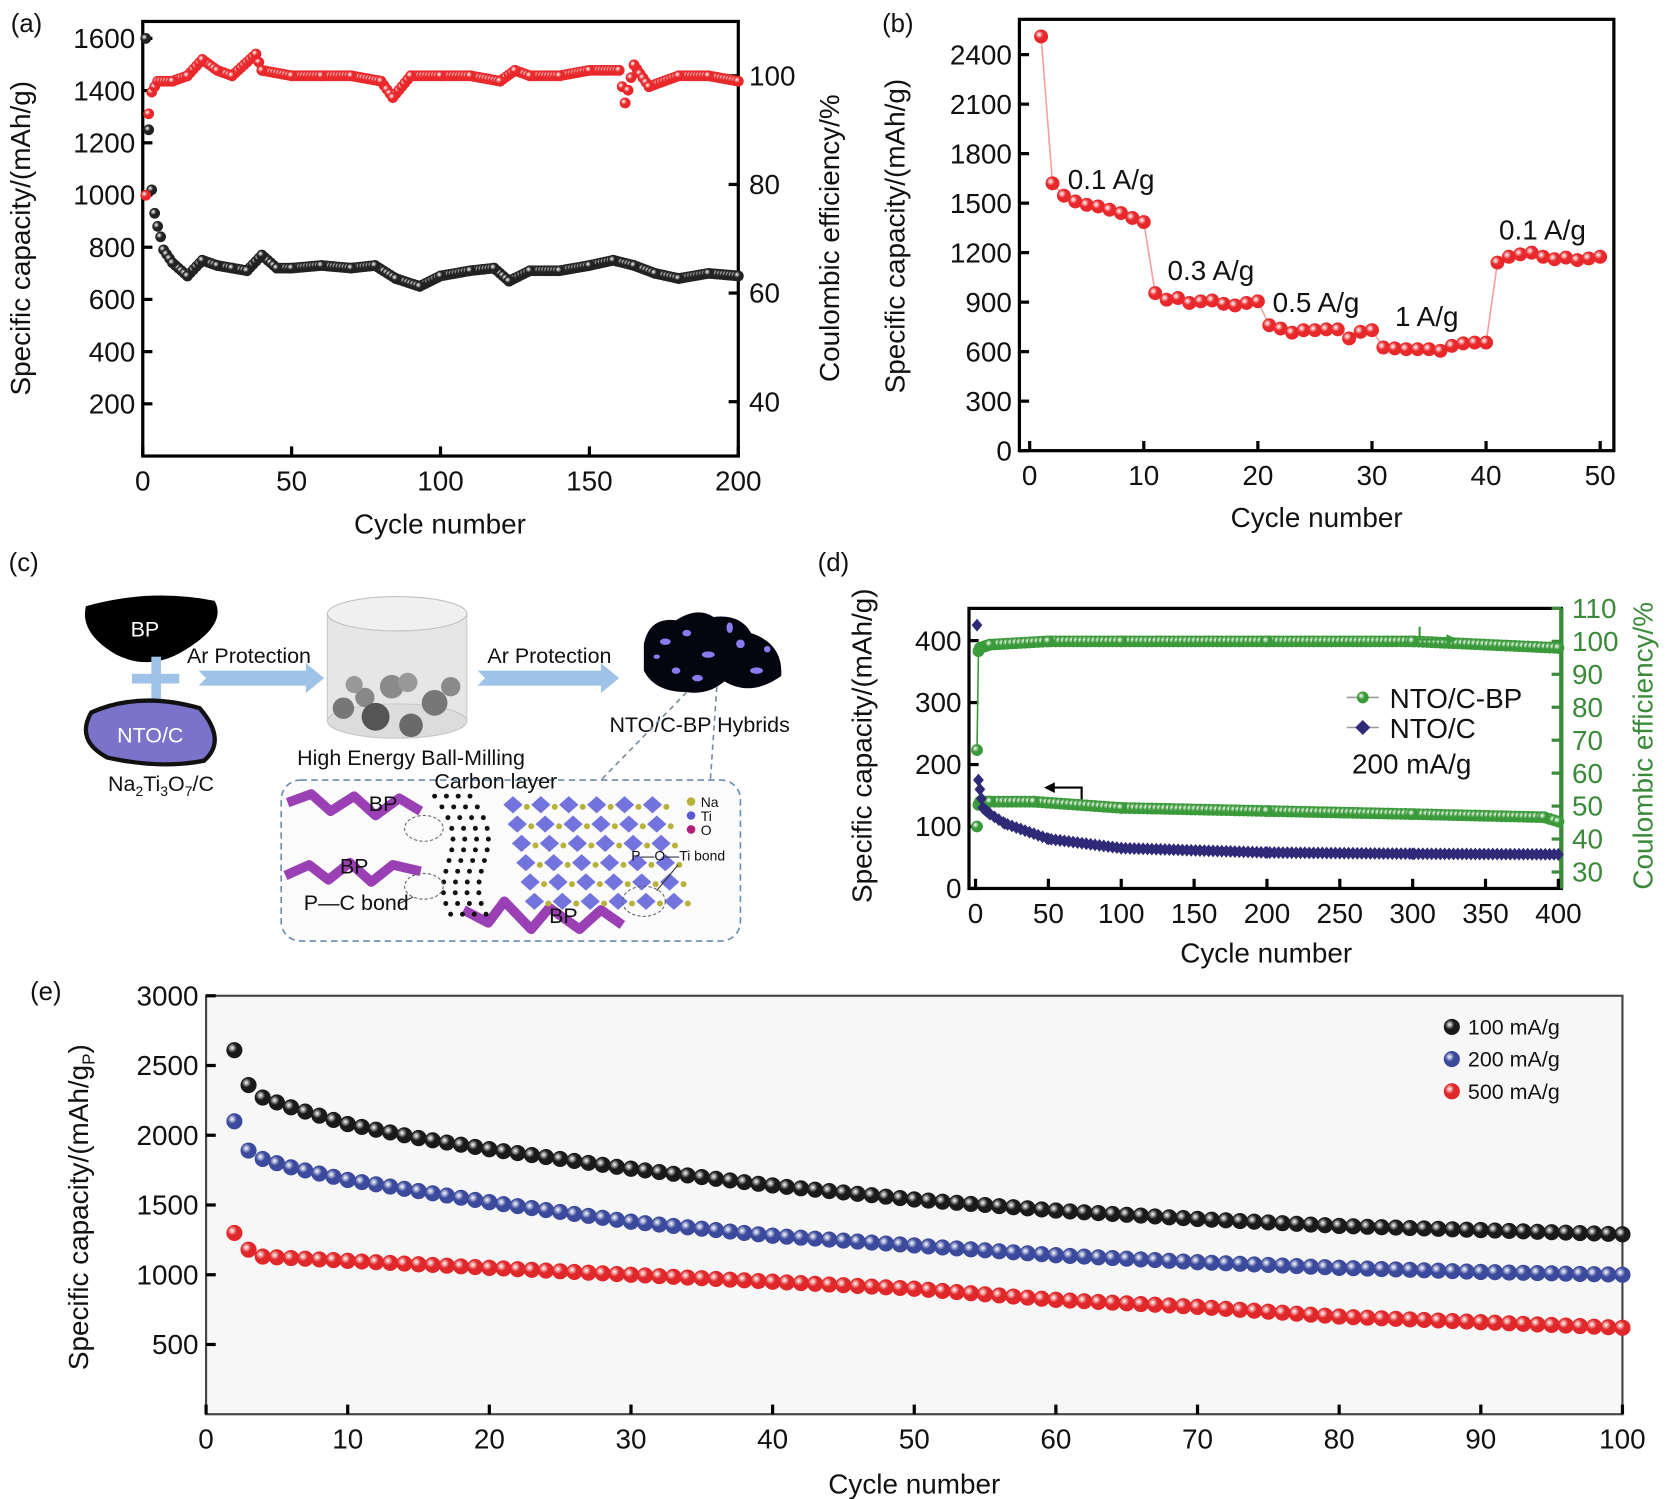  I want to click on nto-particle-label: NTO/C, so click(150, 736).